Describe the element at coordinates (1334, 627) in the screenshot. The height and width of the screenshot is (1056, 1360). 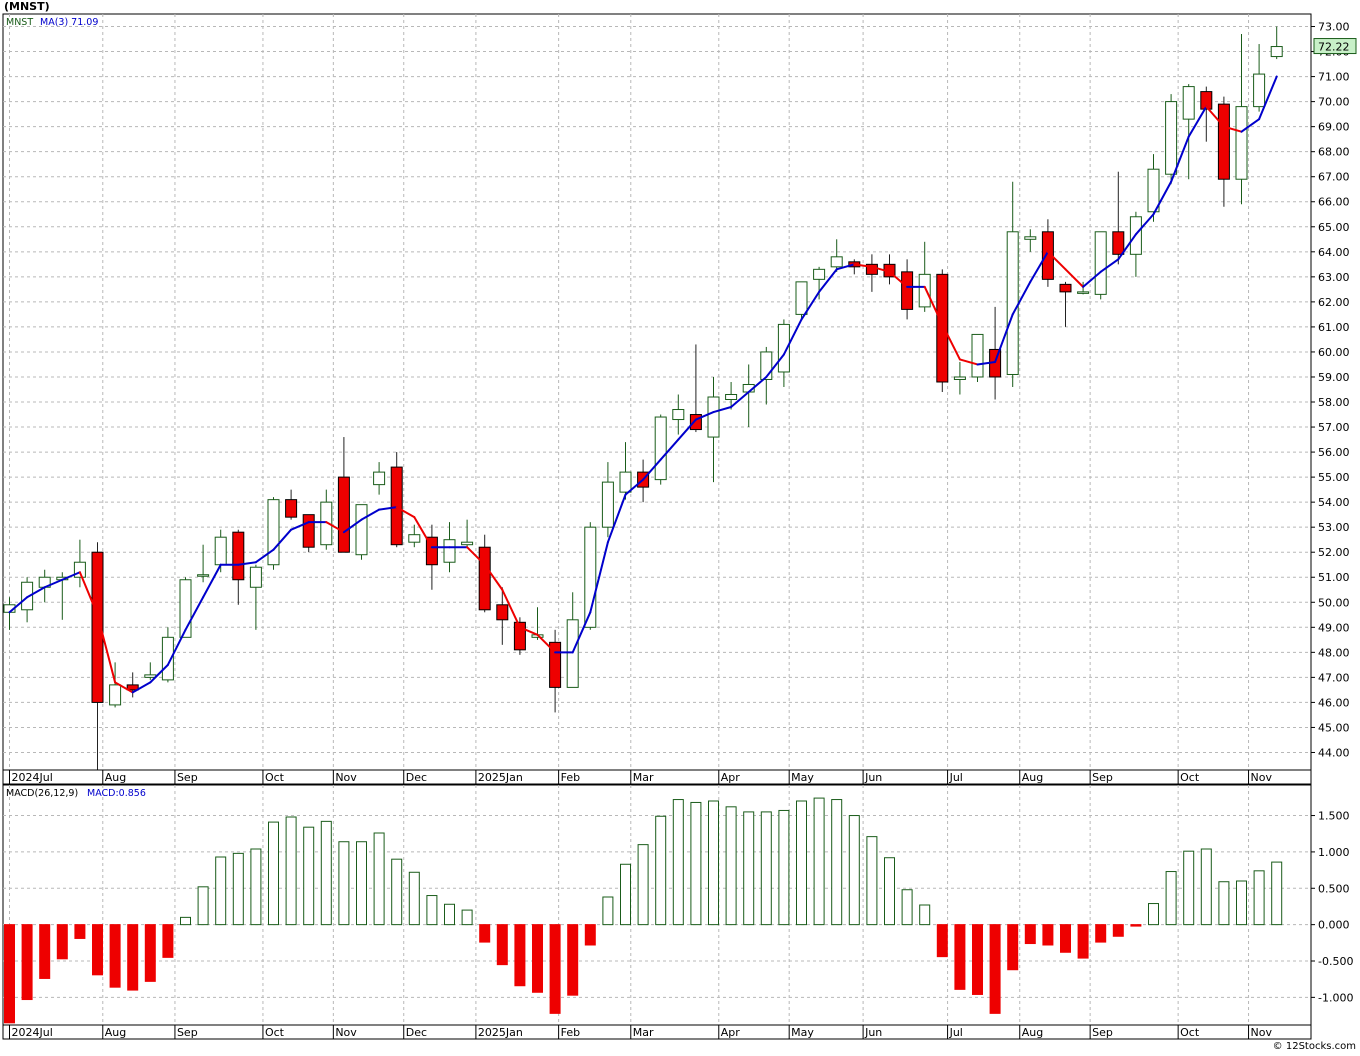
I see `y-tick-label: 49.00` at that location.